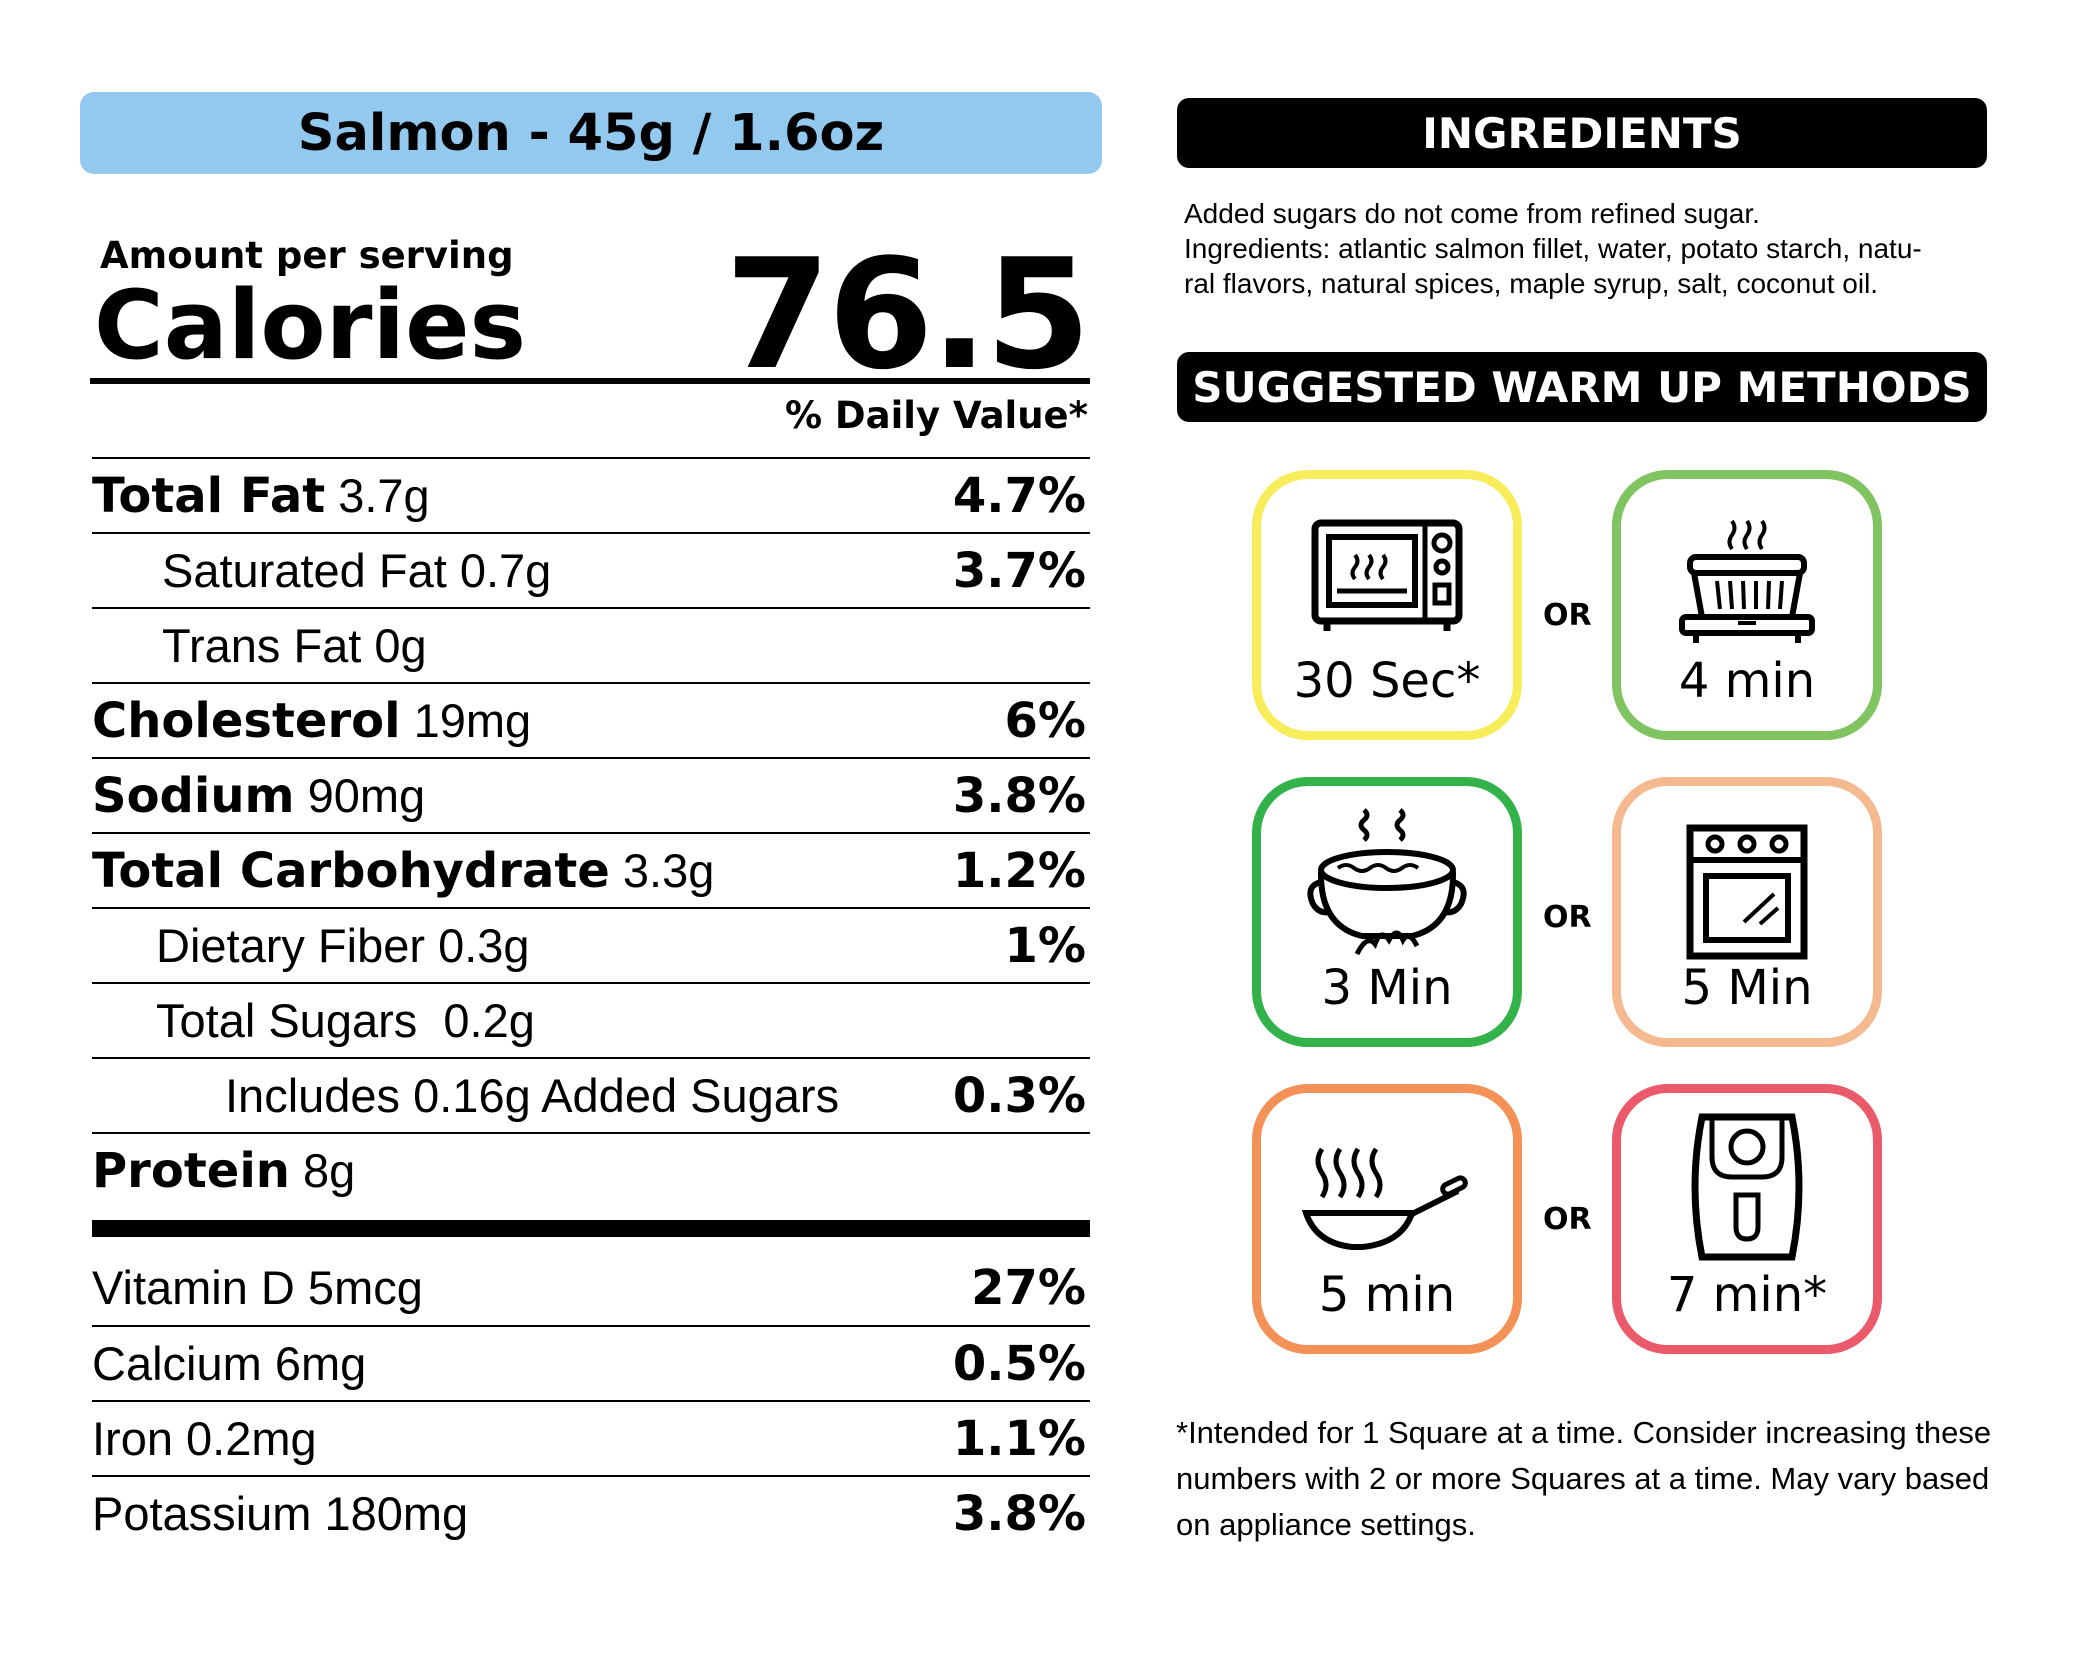  What do you see at coordinates (246, 720) in the screenshot?
I see `nutrient-name: Cholesterol` at bounding box center [246, 720].